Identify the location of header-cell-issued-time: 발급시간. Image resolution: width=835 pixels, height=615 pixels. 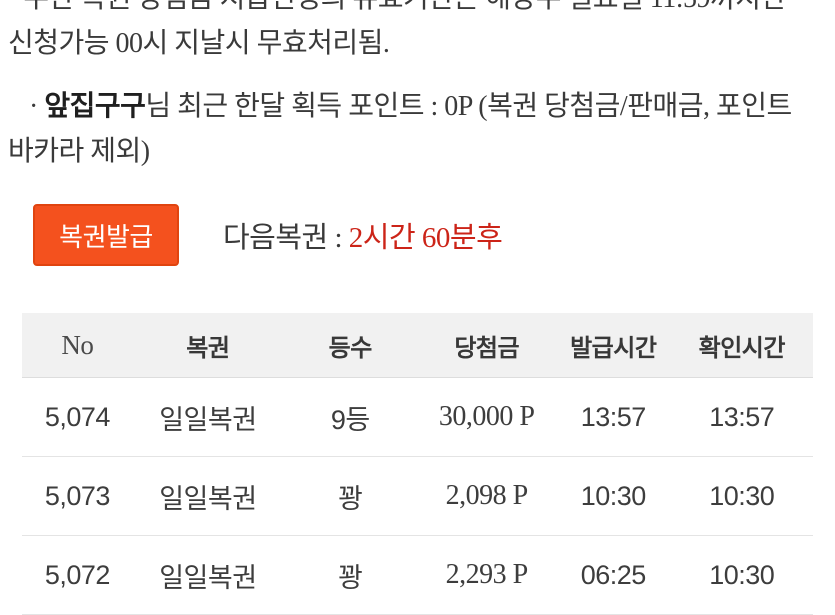
(613, 345).